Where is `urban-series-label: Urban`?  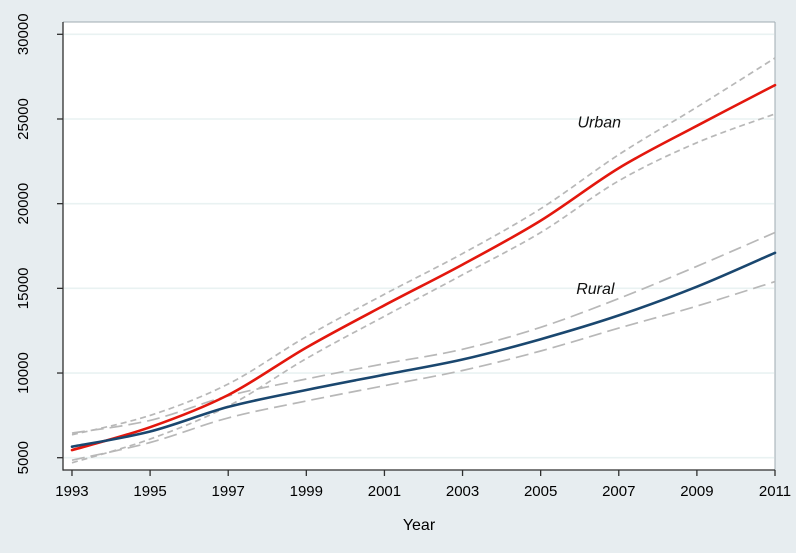
urban-series-label: Urban is located at coordinates (599, 122).